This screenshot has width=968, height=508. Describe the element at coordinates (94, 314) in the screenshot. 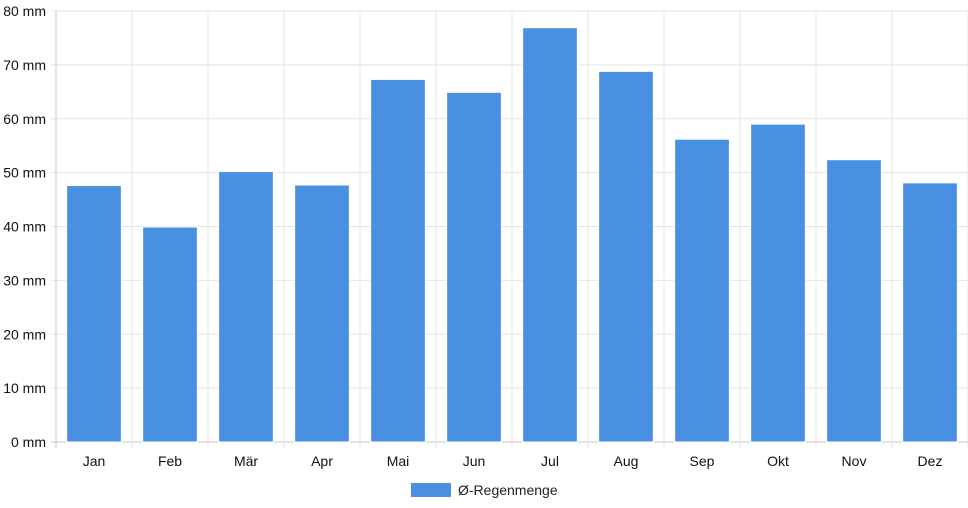

I see `bar-Jan` at that location.